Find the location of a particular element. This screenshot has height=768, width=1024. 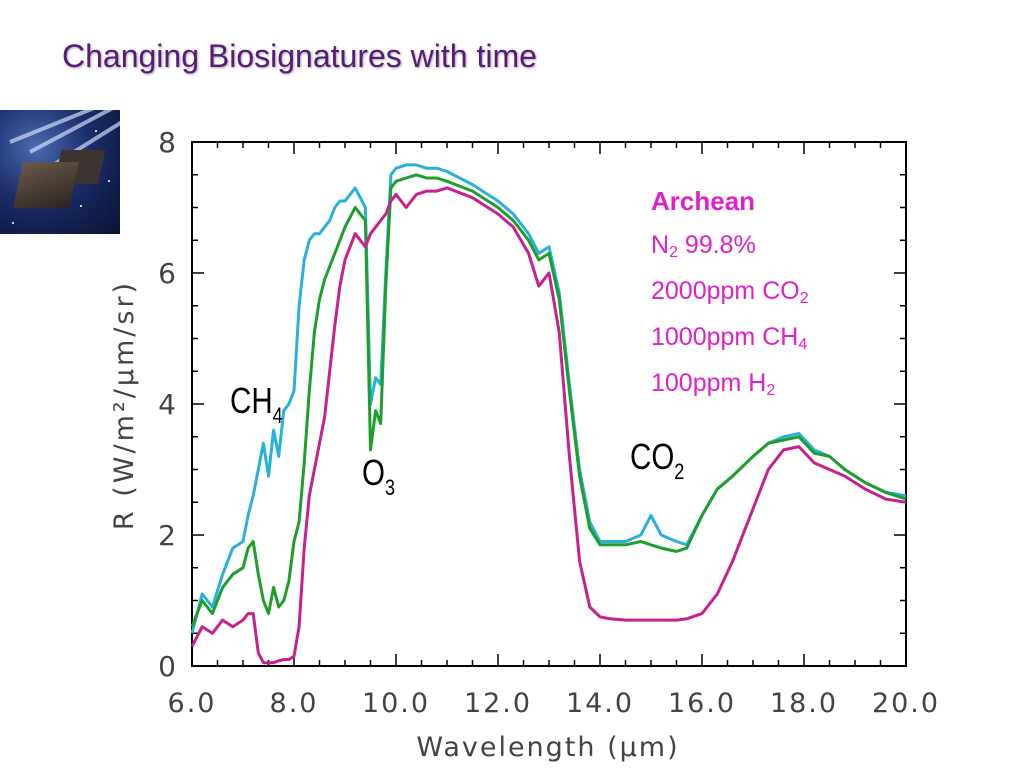

x-tick-label: 6.0 is located at coordinates (192, 703).